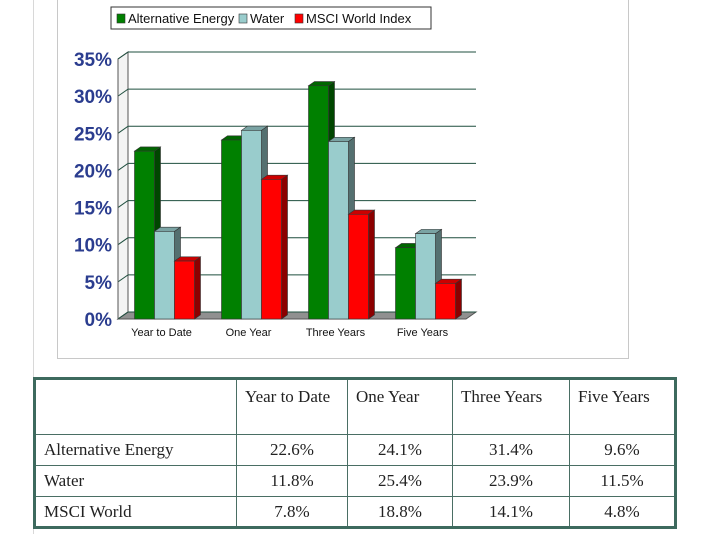 The image size is (709, 534). Describe the element at coordinates (292, 481) in the screenshot. I see `table-cell: 11.8%` at that location.